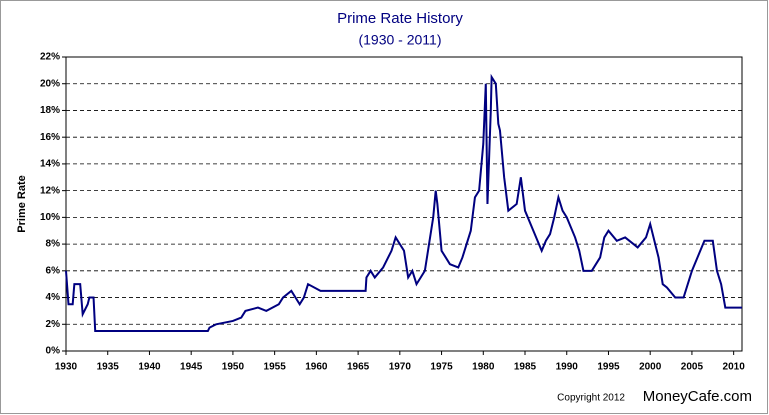  I want to click on y-tick-label: 16%, so click(50, 137).